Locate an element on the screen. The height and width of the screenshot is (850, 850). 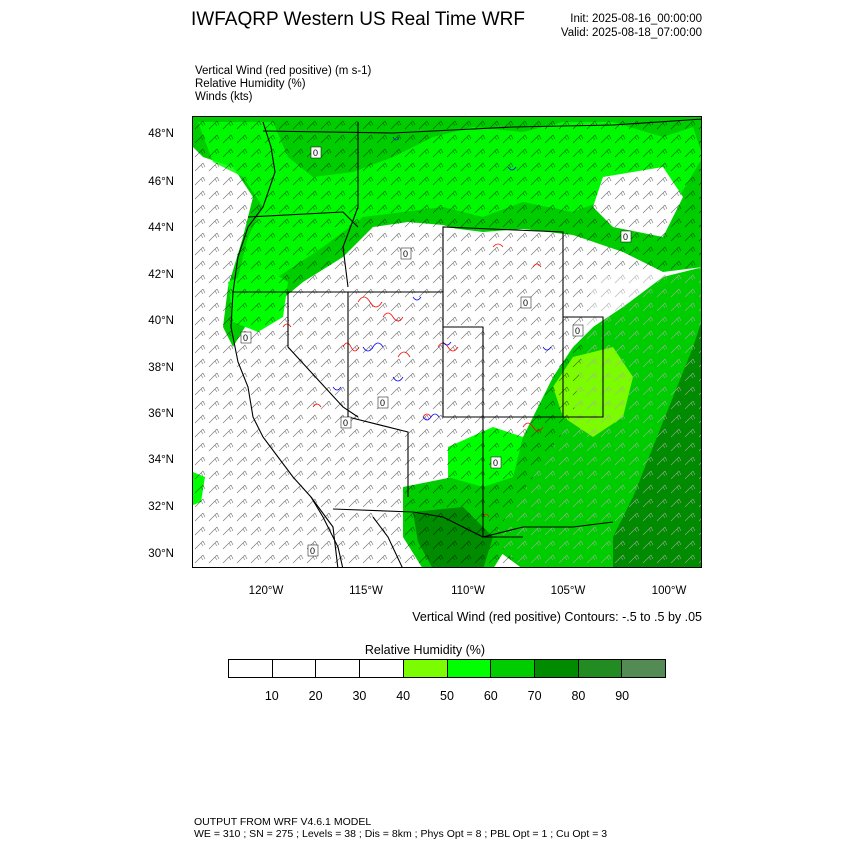
lon-label-100w: 100°W is located at coordinates (669, 591).